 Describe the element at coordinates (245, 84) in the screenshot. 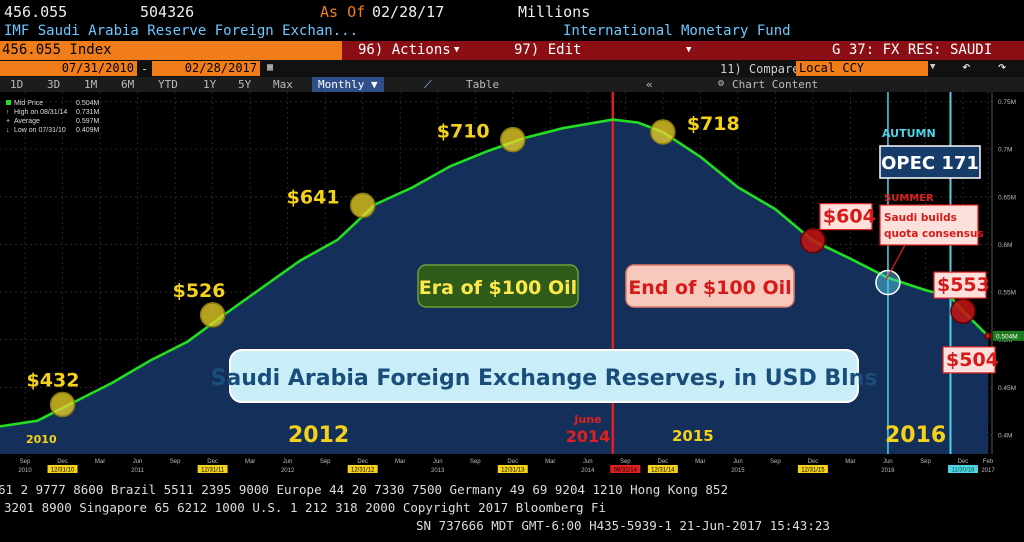

I see `period-5y: 5Y` at that location.